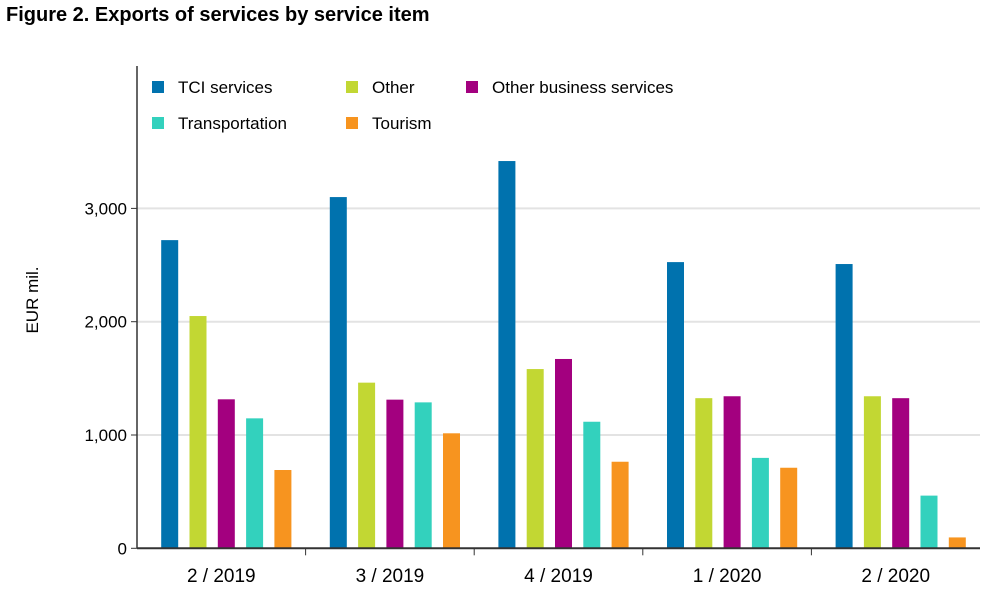  I want to click on legend-label: Other business services, so click(582, 87).